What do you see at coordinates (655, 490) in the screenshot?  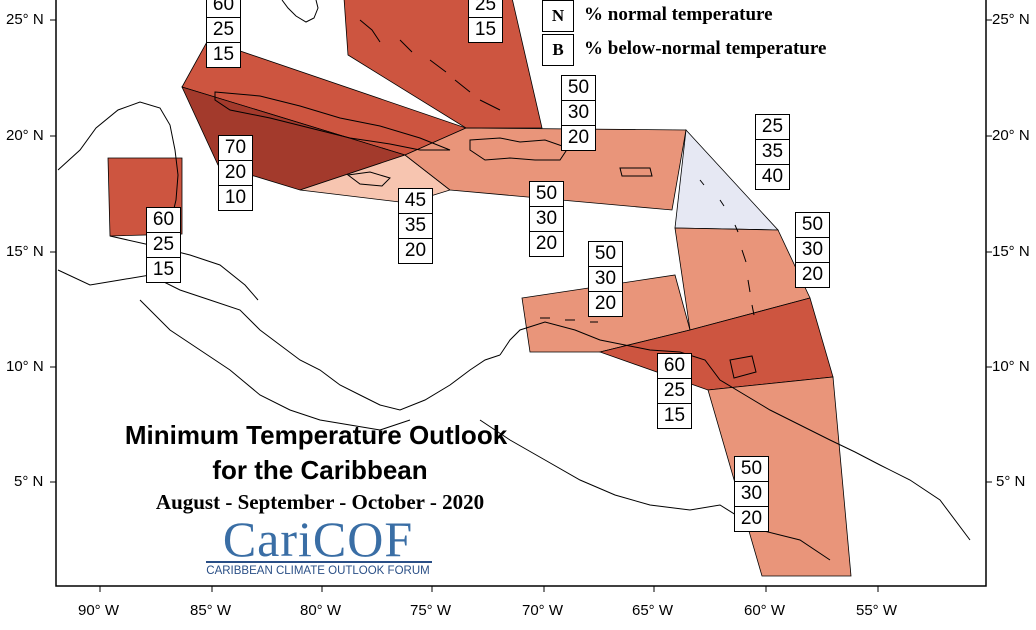 I see `south-america-interior` at bounding box center [655, 490].